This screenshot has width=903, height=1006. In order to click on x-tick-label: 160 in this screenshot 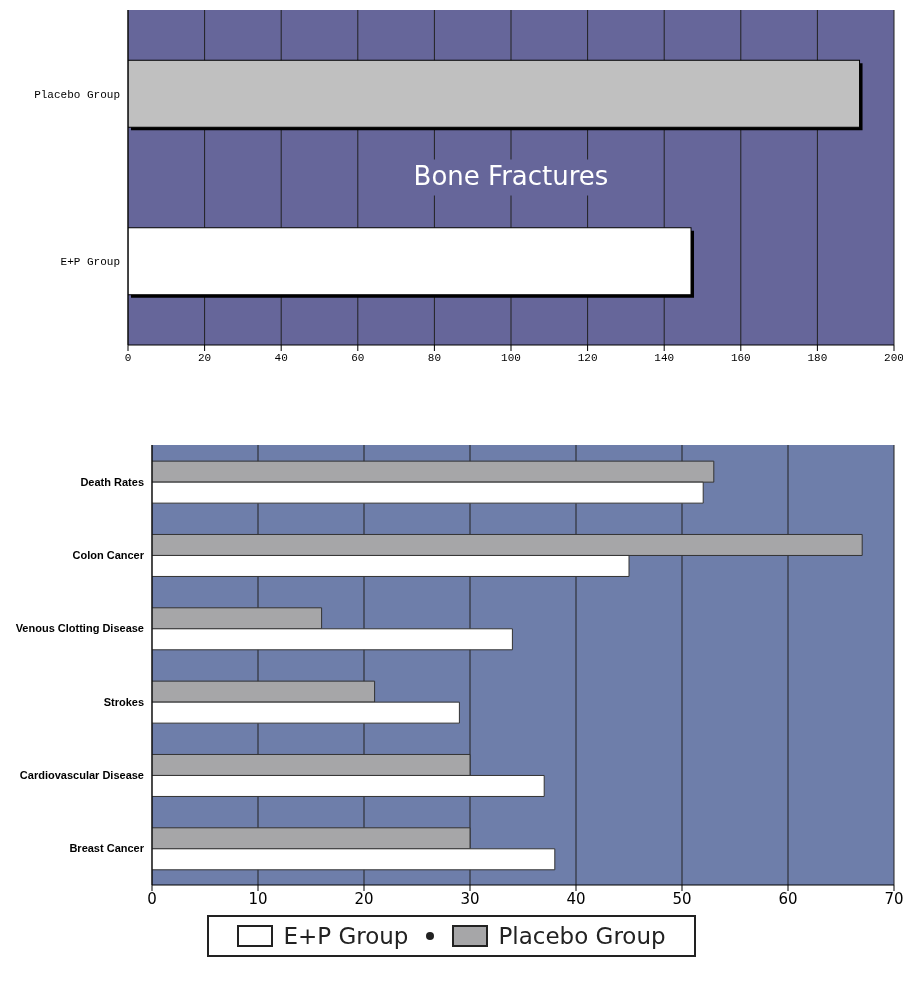, I will do `click(740, 357)`.